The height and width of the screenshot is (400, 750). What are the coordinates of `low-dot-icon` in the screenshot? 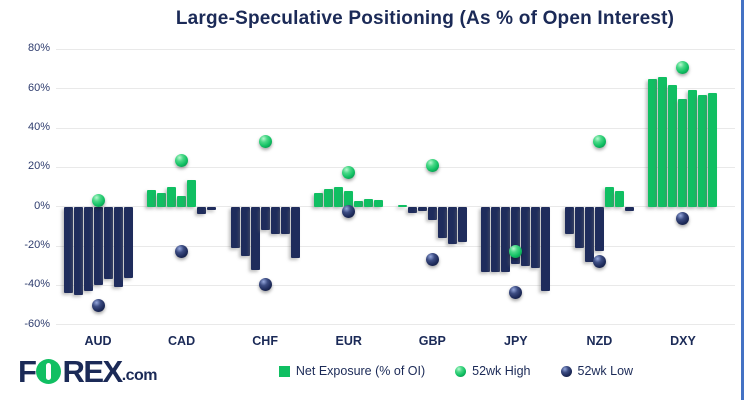 It's located at (566, 371).